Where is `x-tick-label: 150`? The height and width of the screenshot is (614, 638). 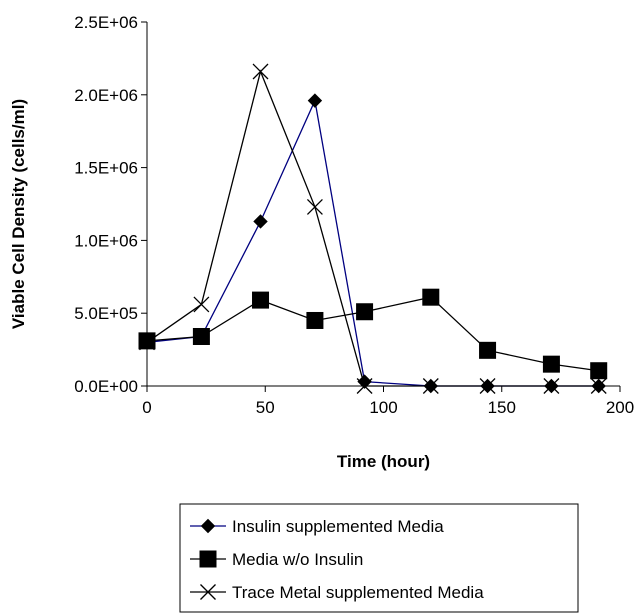 x-tick-label: 150 is located at coordinates (502, 407).